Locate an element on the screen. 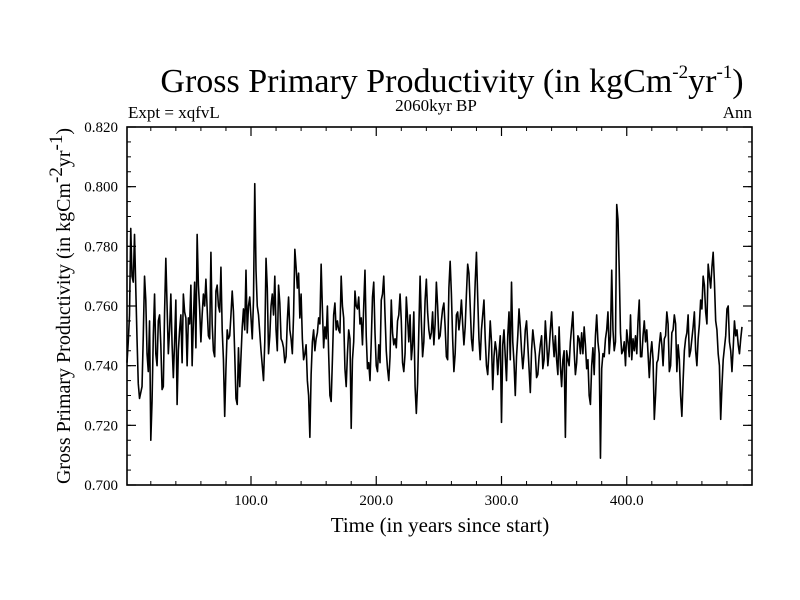 The width and height of the screenshot is (800, 600). y-tick-label: 0.700 is located at coordinates (101, 486).